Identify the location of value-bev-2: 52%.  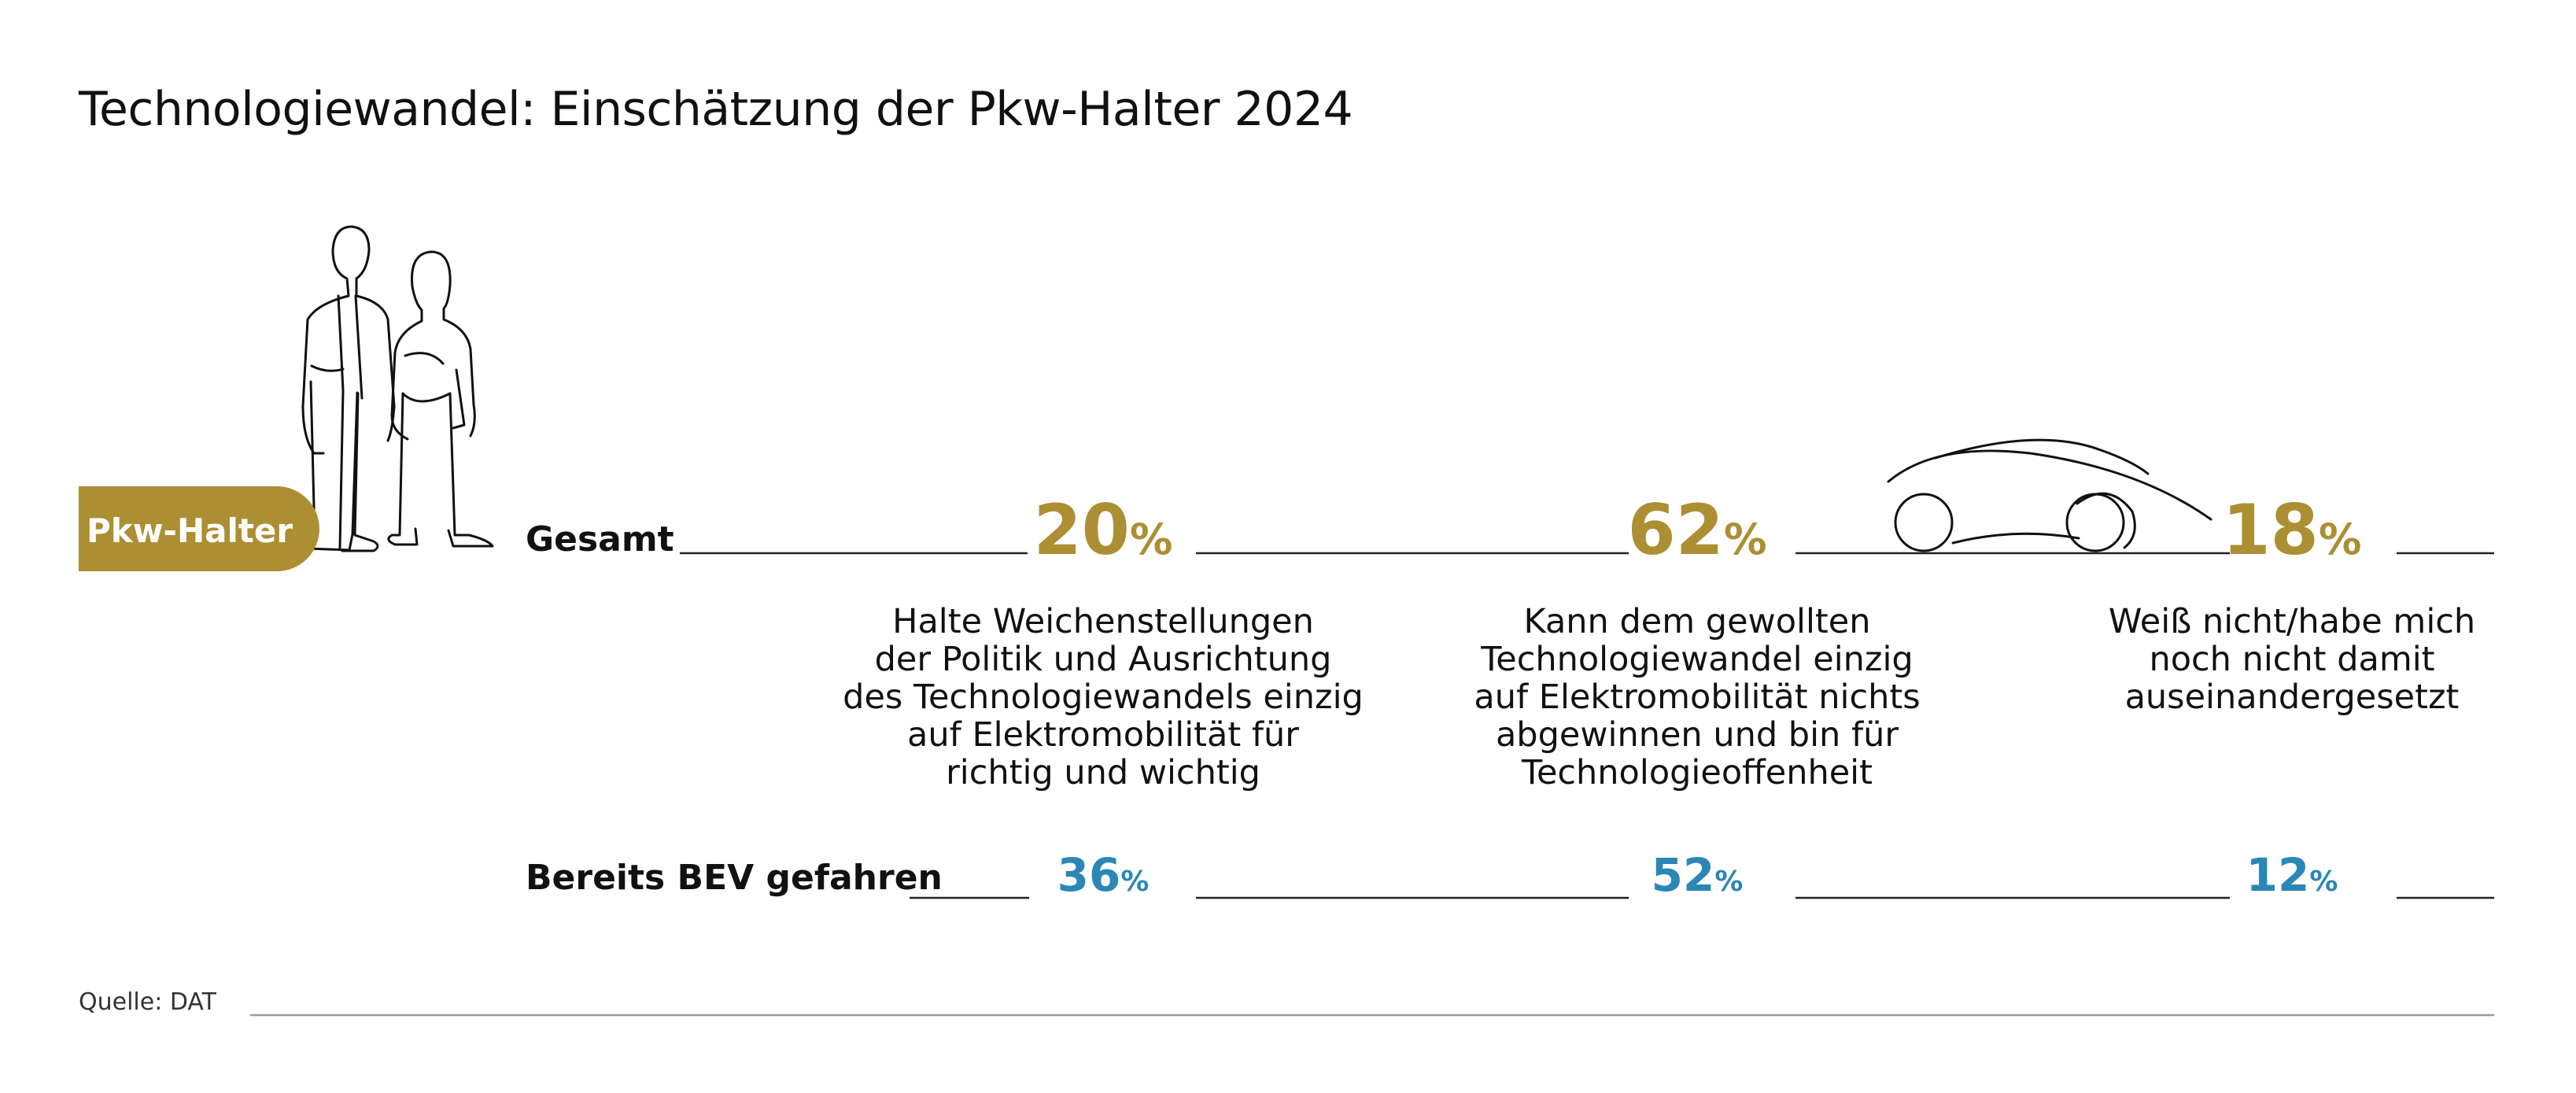
(1697, 875).